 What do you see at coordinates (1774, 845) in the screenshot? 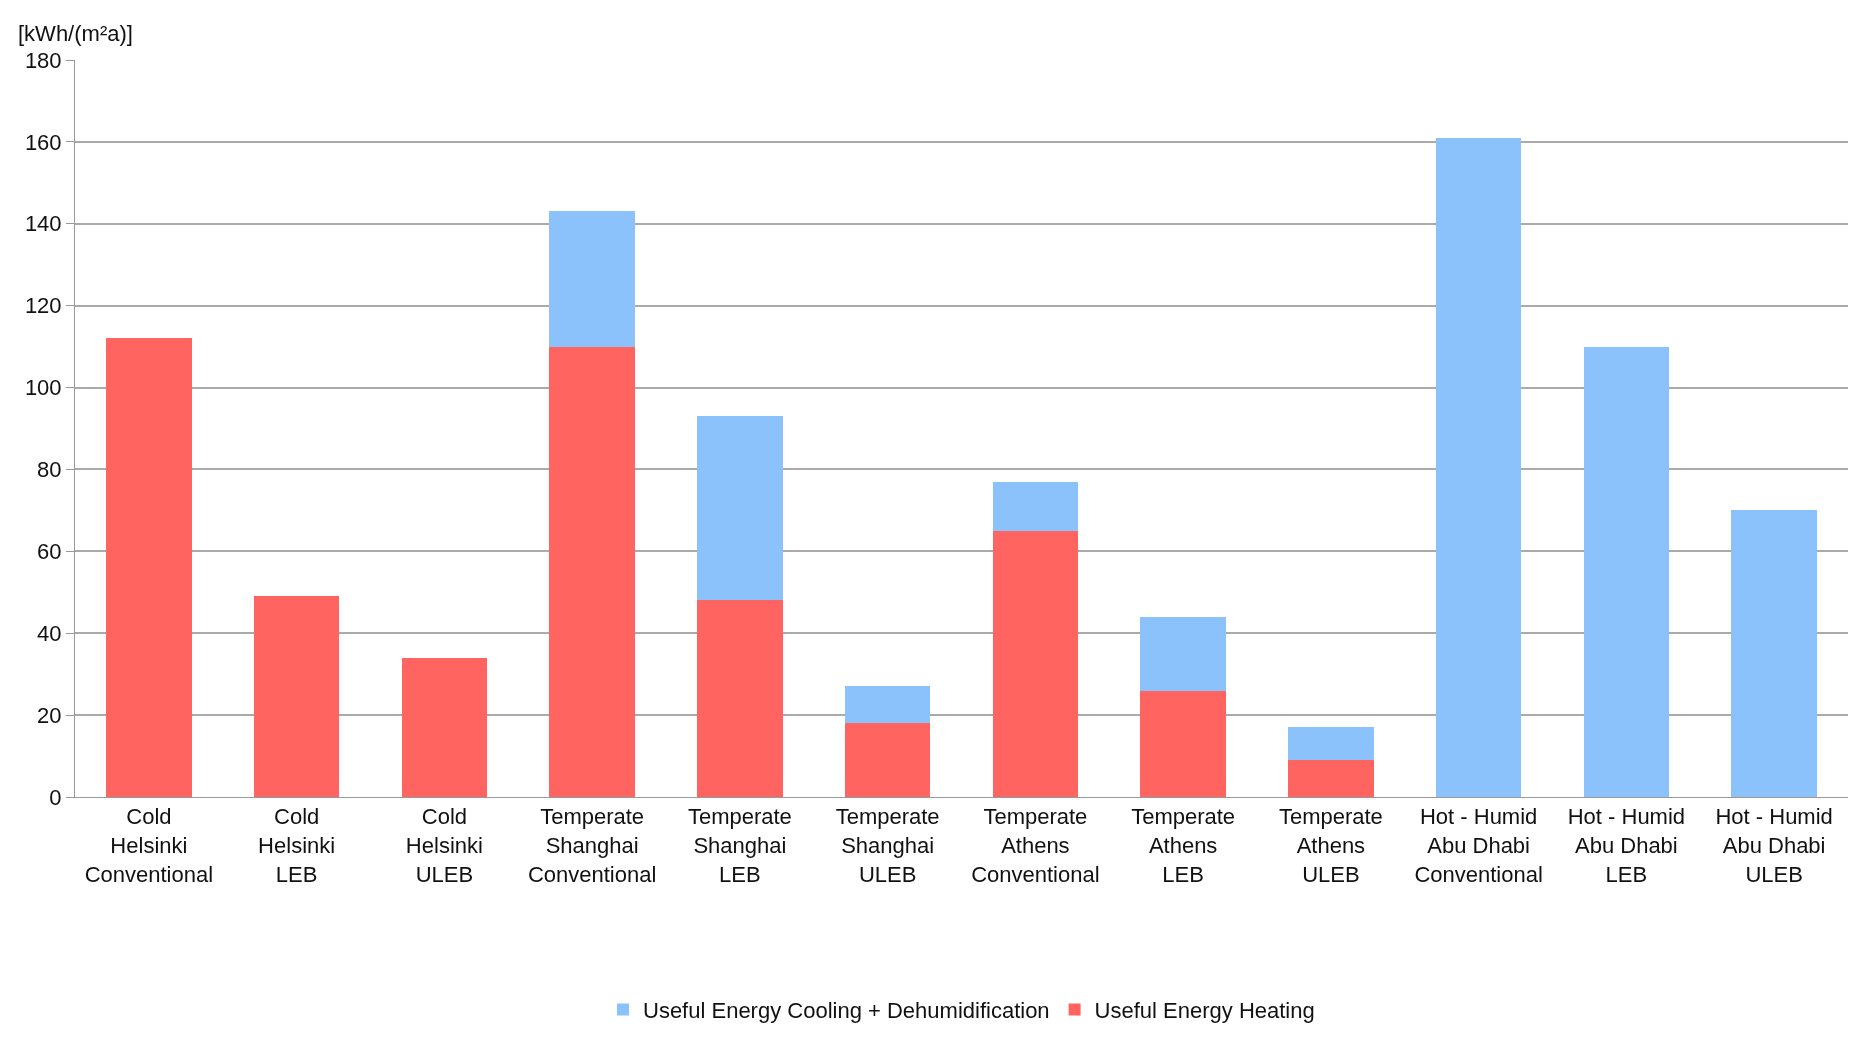
I see `x-tick-label: Hot - Humid Abu Dhabi ULEB` at bounding box center [1774, 845].